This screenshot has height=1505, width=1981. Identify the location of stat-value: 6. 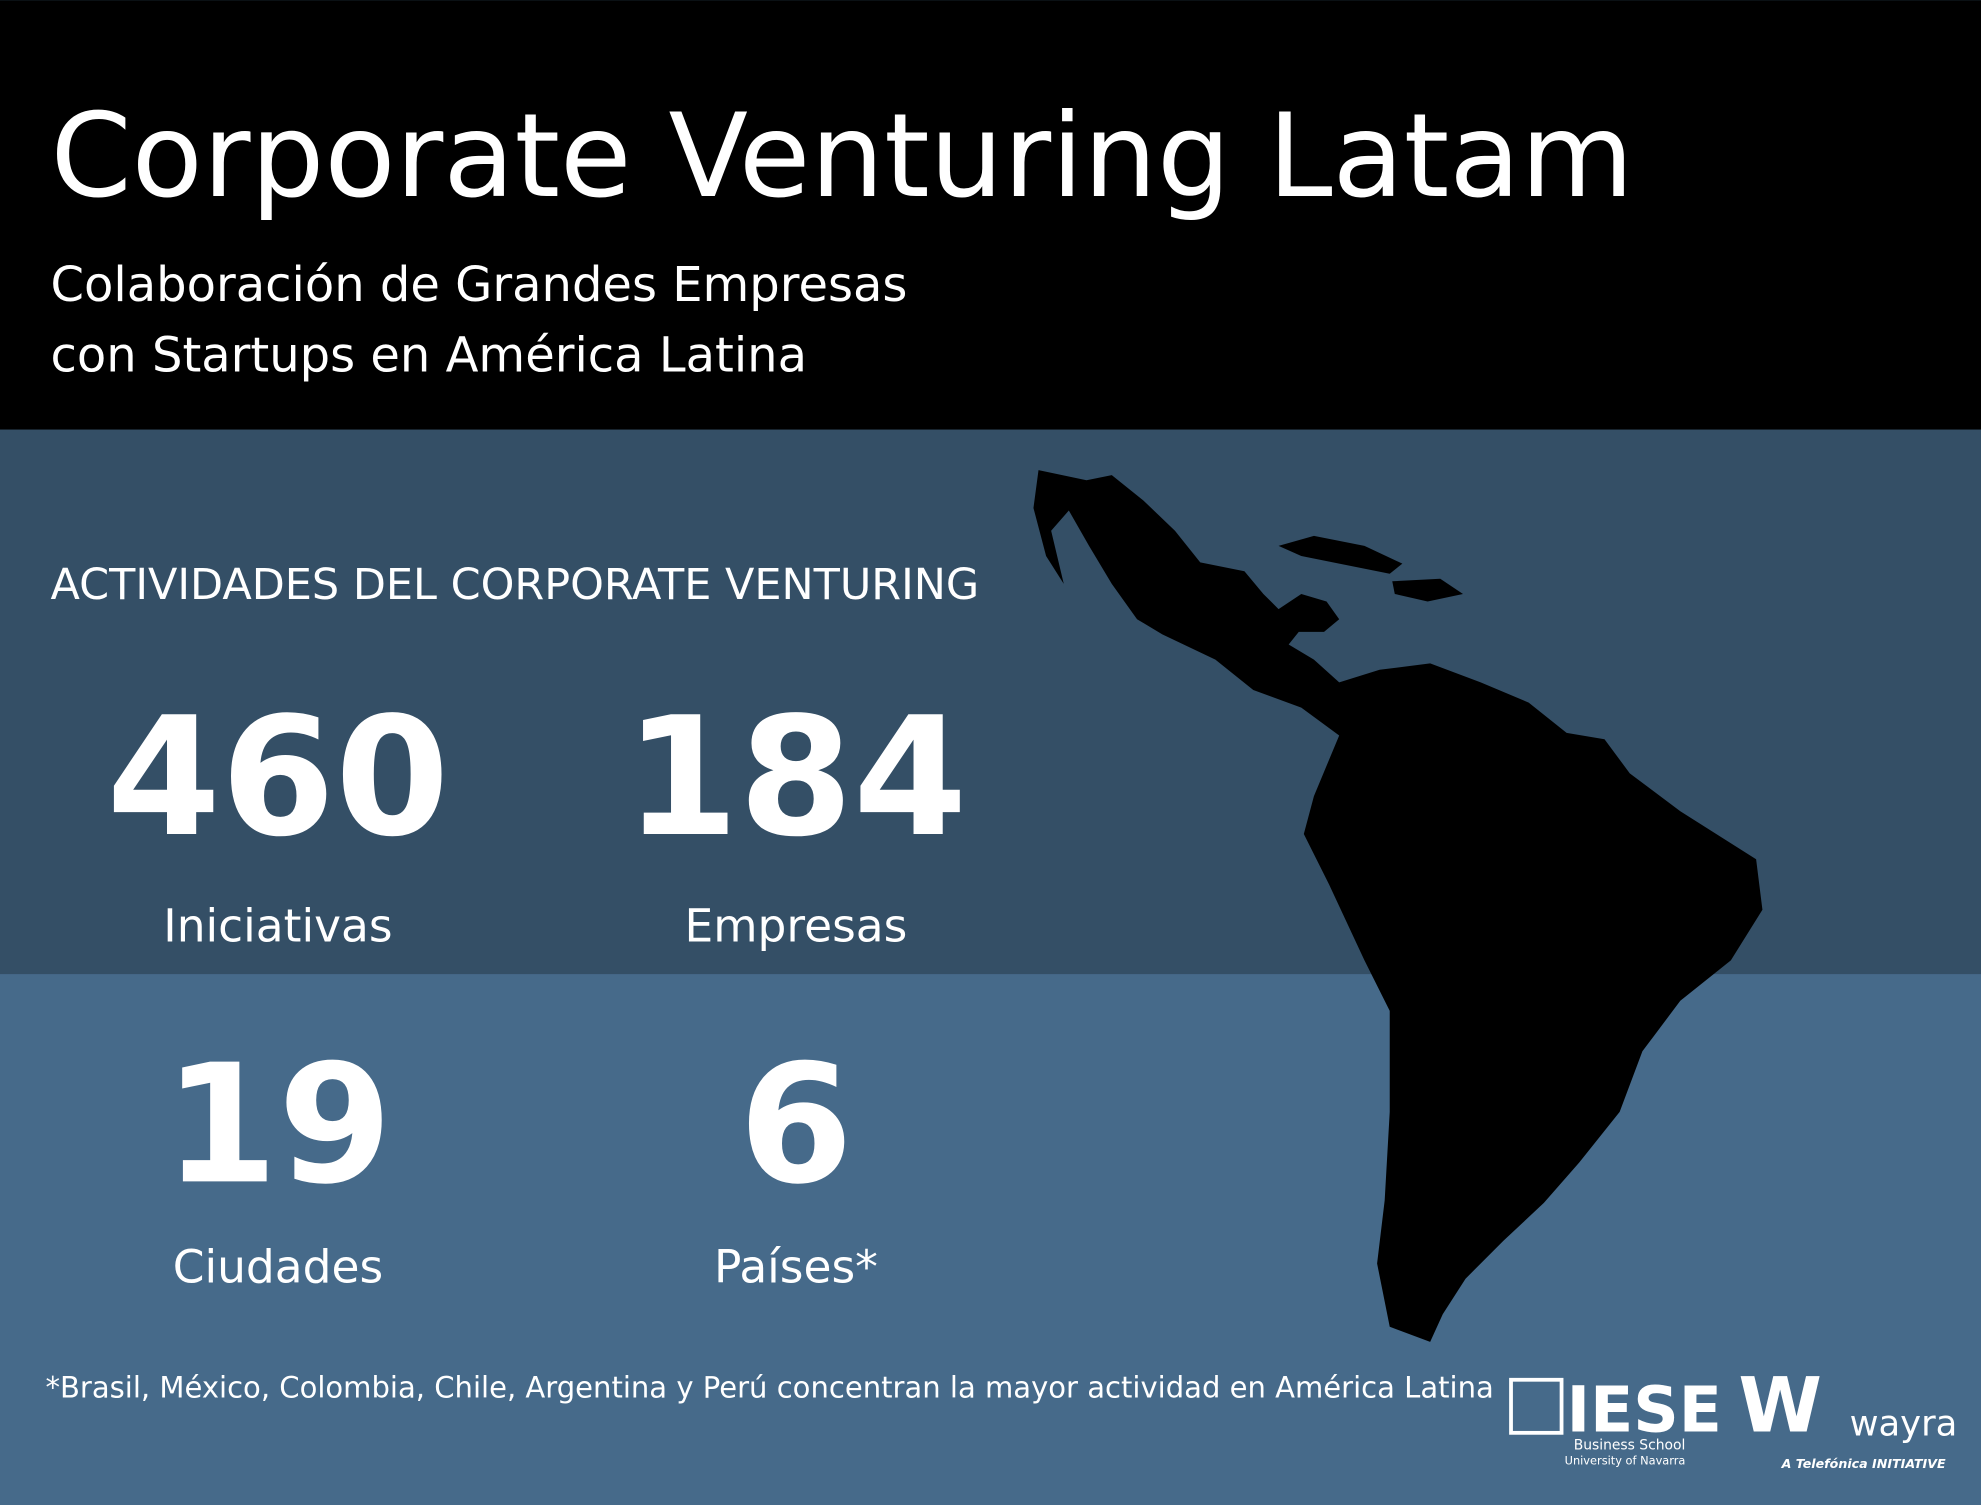
(796, 1124).